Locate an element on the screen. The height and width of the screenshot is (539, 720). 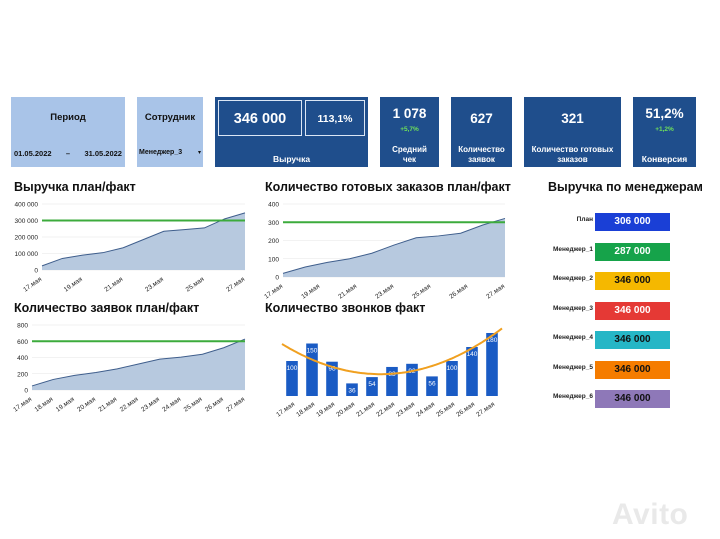
period-from: 01.05.2022 is located at coordinates (33, 153).